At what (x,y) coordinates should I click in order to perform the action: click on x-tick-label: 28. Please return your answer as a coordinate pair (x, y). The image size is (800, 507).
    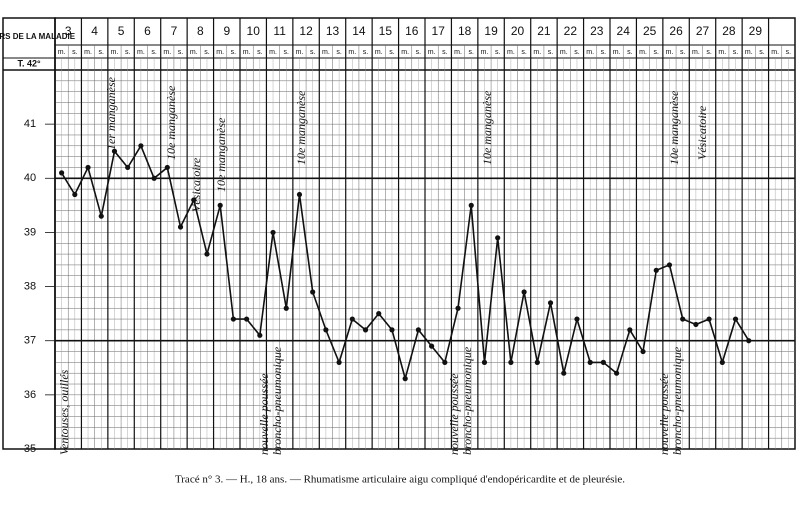
    Looking at the image, I should click on (729, 31).